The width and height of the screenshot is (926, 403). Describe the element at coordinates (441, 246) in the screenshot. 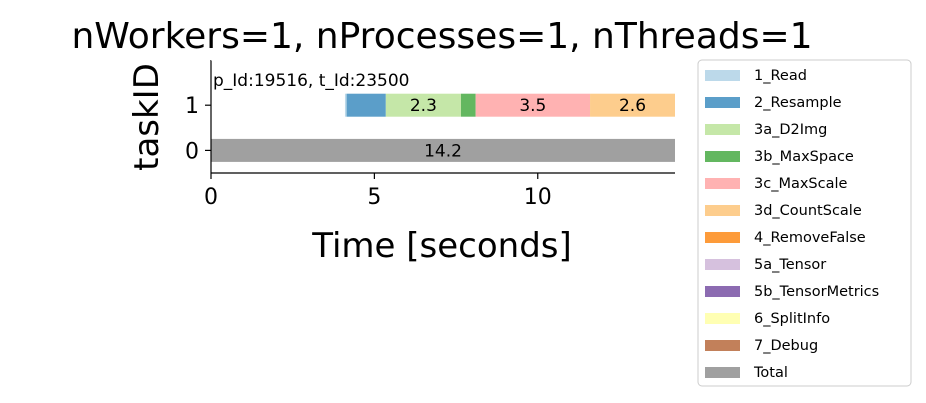

I see `x-axis-label: Time [seconds]` at that location.